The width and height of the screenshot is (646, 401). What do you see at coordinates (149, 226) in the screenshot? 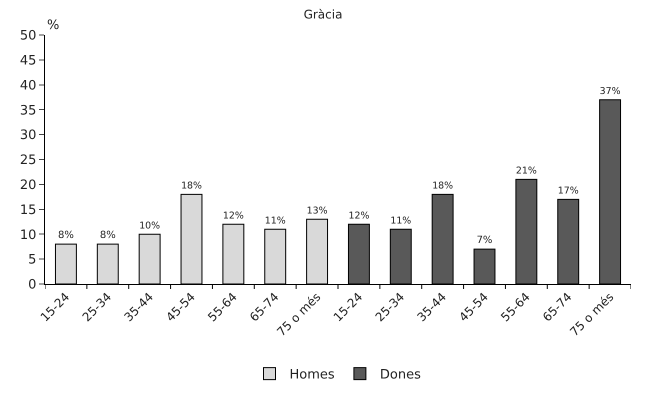
I see `data-label: 10%` at bounding box center [149, 226].